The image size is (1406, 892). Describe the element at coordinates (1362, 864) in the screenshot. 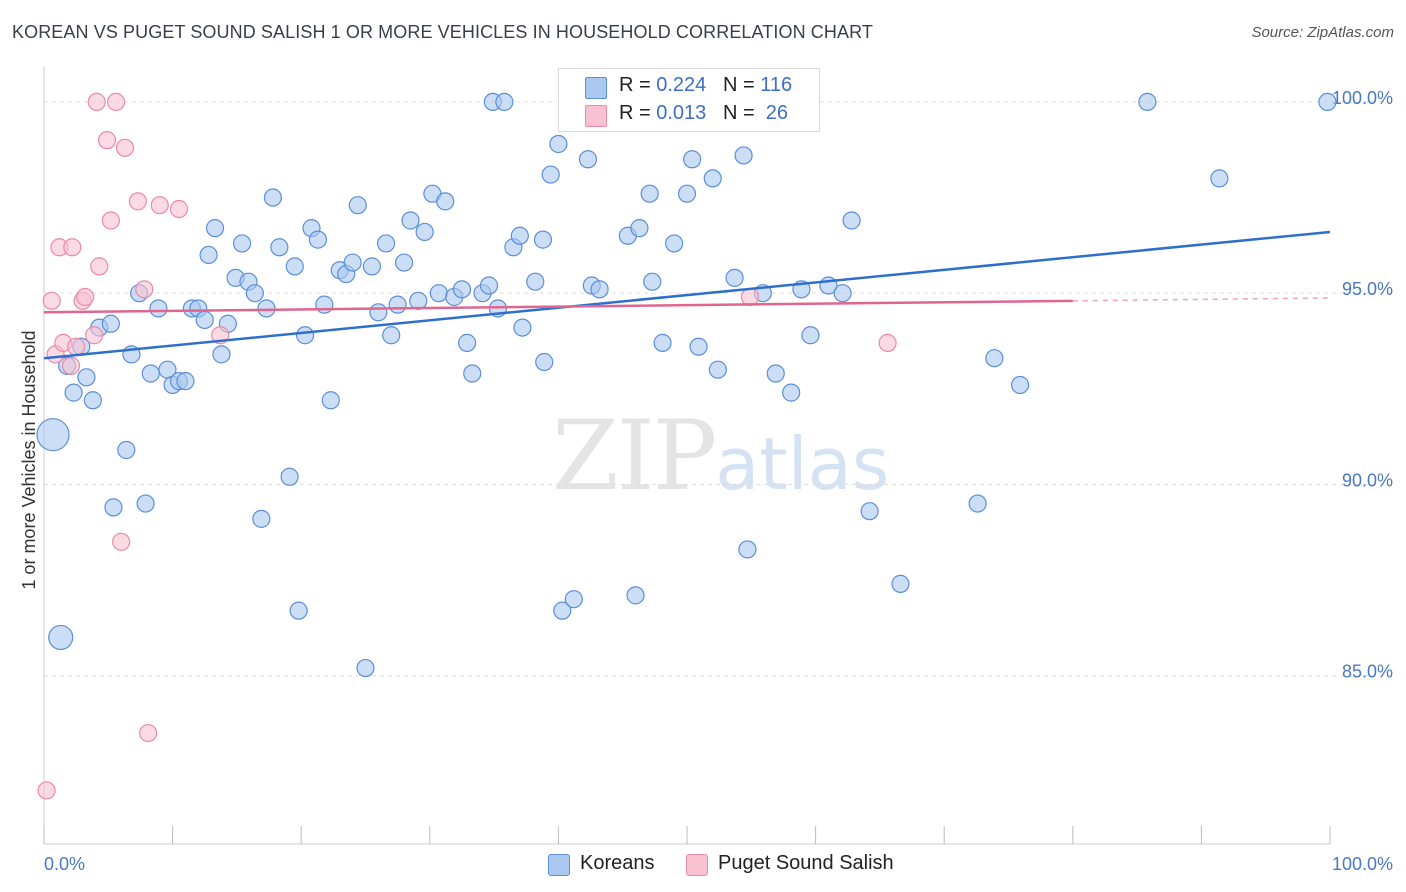

I see `x-tick-label: 100.0%` at that location.